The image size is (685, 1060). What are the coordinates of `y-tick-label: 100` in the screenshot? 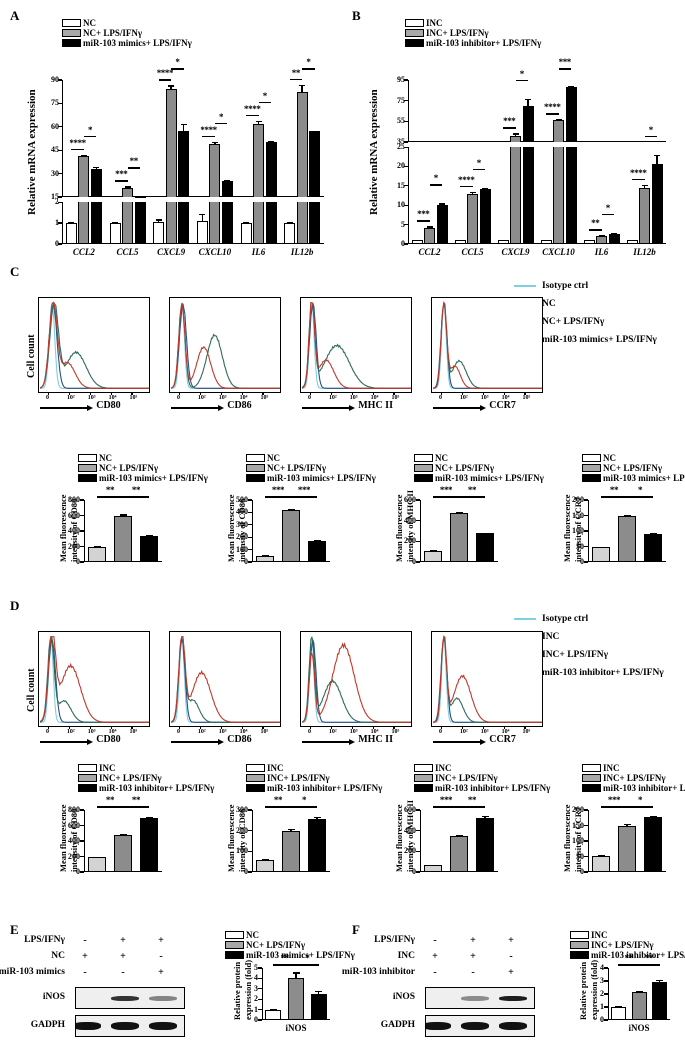 It's located at (242, 549).